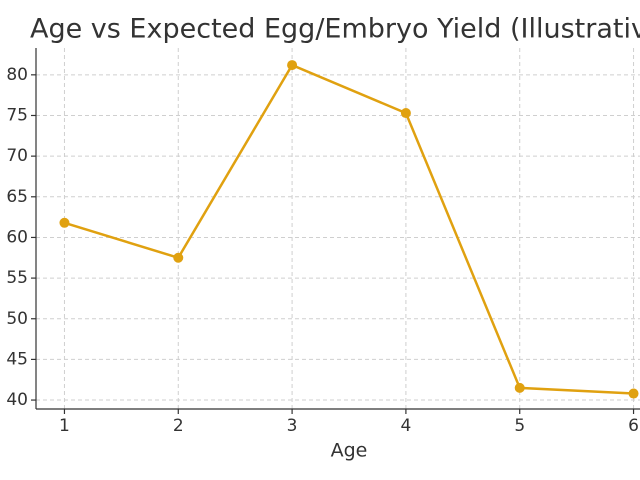 The width and height of the screenshot is (640, 480). Describe the element at coordinates (633, 426) in the screenshot. I see `x-tick-label: 6` at that location.